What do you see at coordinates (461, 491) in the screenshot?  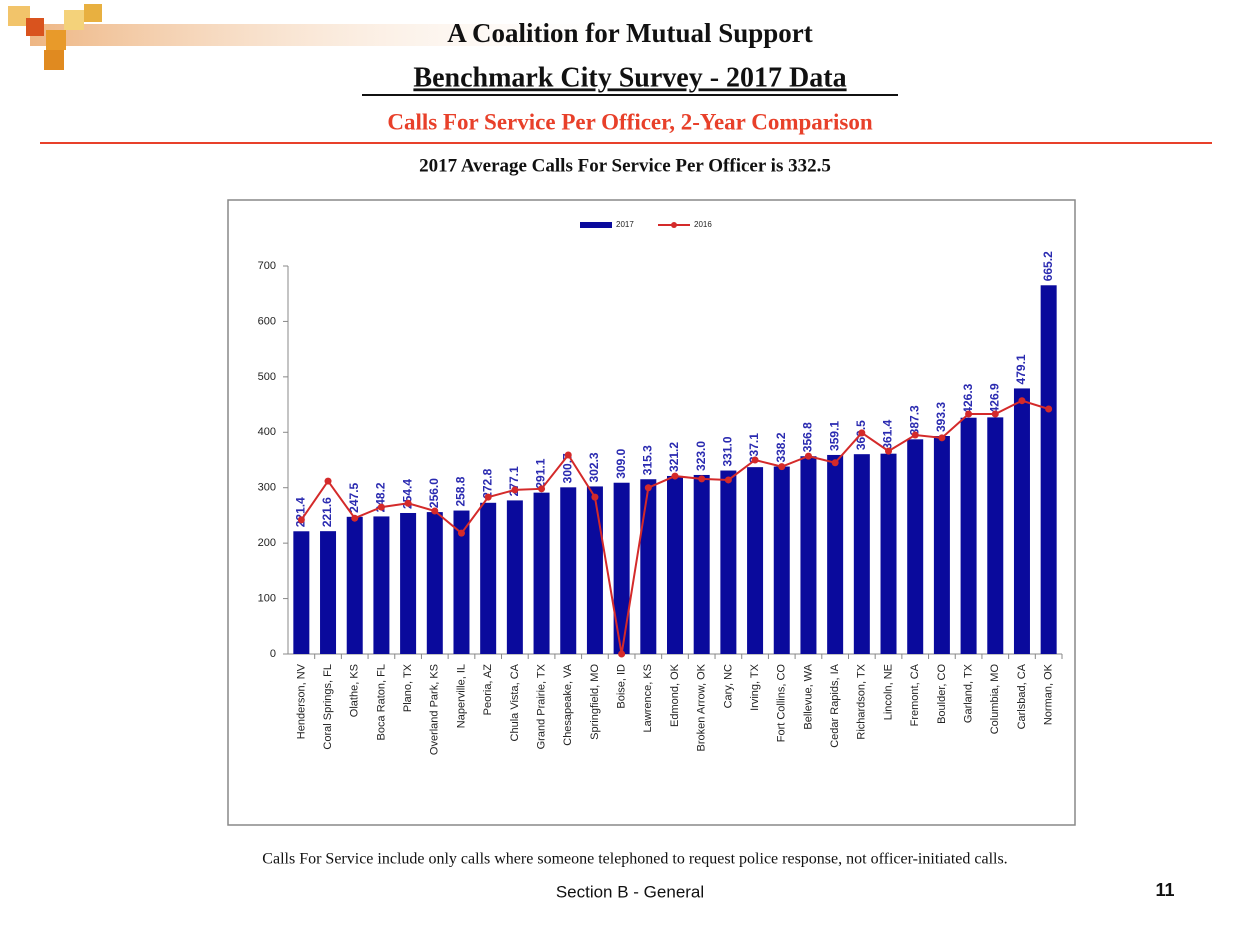 I see `value-label: 258.8` at bounding box center [461, 491].